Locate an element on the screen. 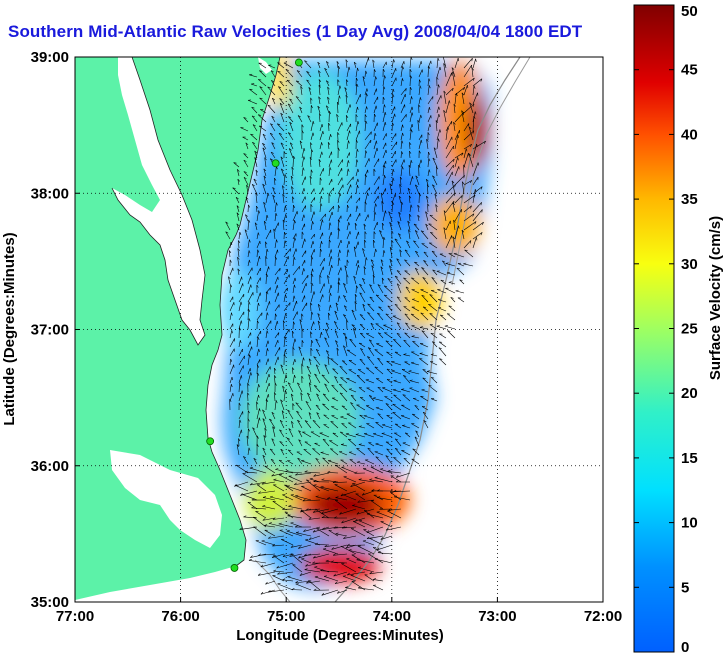  velocity-color-patch is located at coordinates (300, 420).